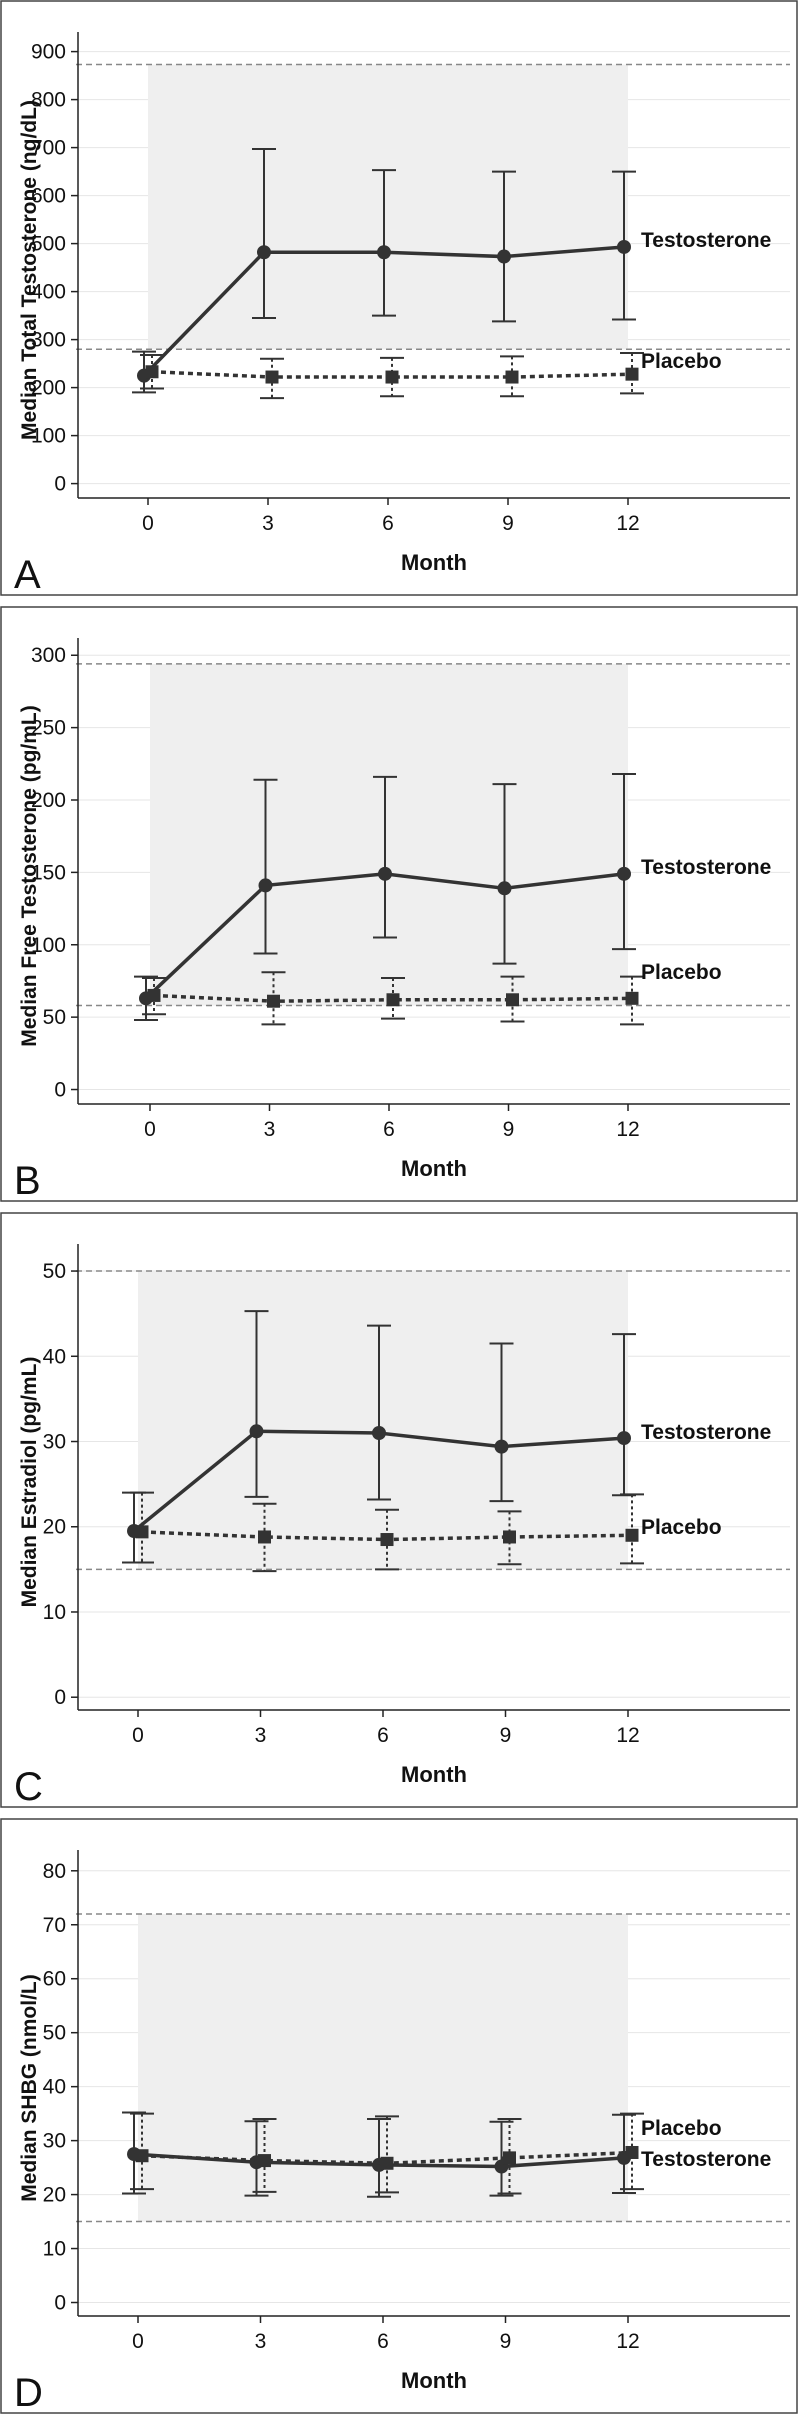 This screenshot has width=800, height=2427. I want to click on y-tick-label: 700, so click(48, 148).